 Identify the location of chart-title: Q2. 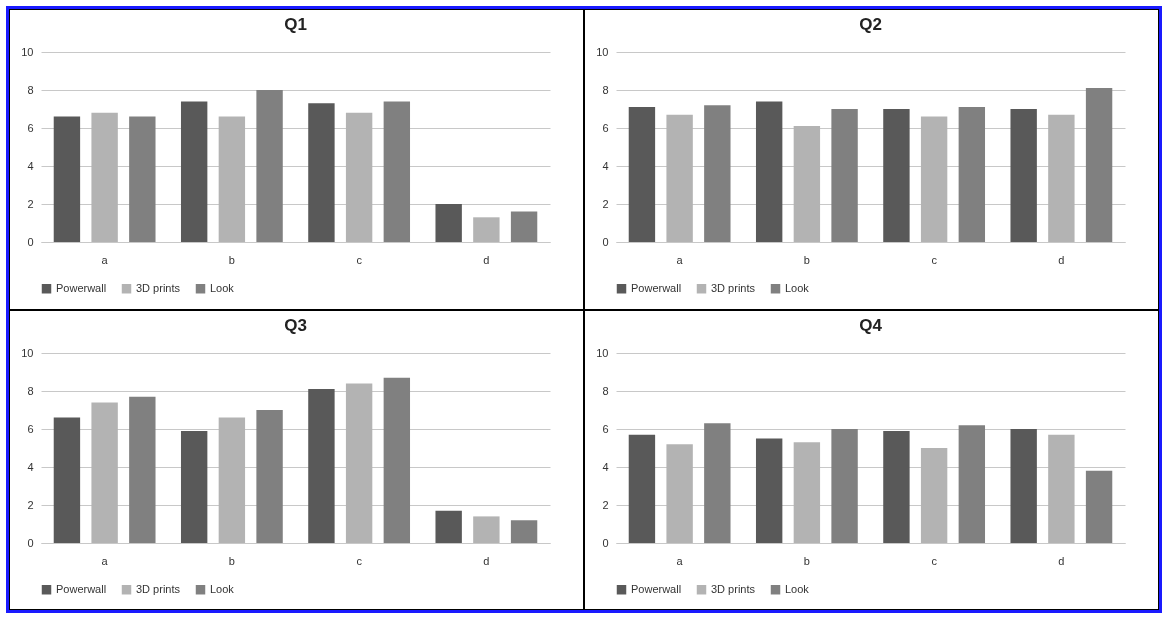
(870, 24).